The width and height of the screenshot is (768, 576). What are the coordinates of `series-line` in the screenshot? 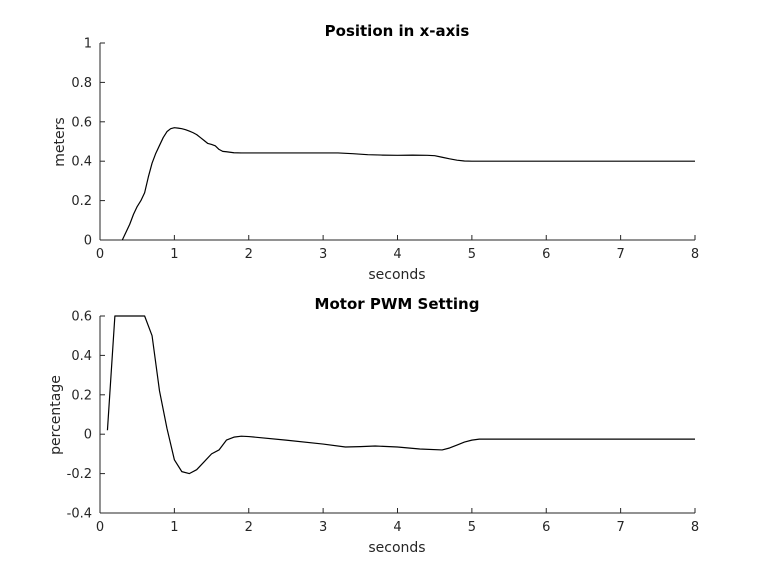 It's located at (408, 184).